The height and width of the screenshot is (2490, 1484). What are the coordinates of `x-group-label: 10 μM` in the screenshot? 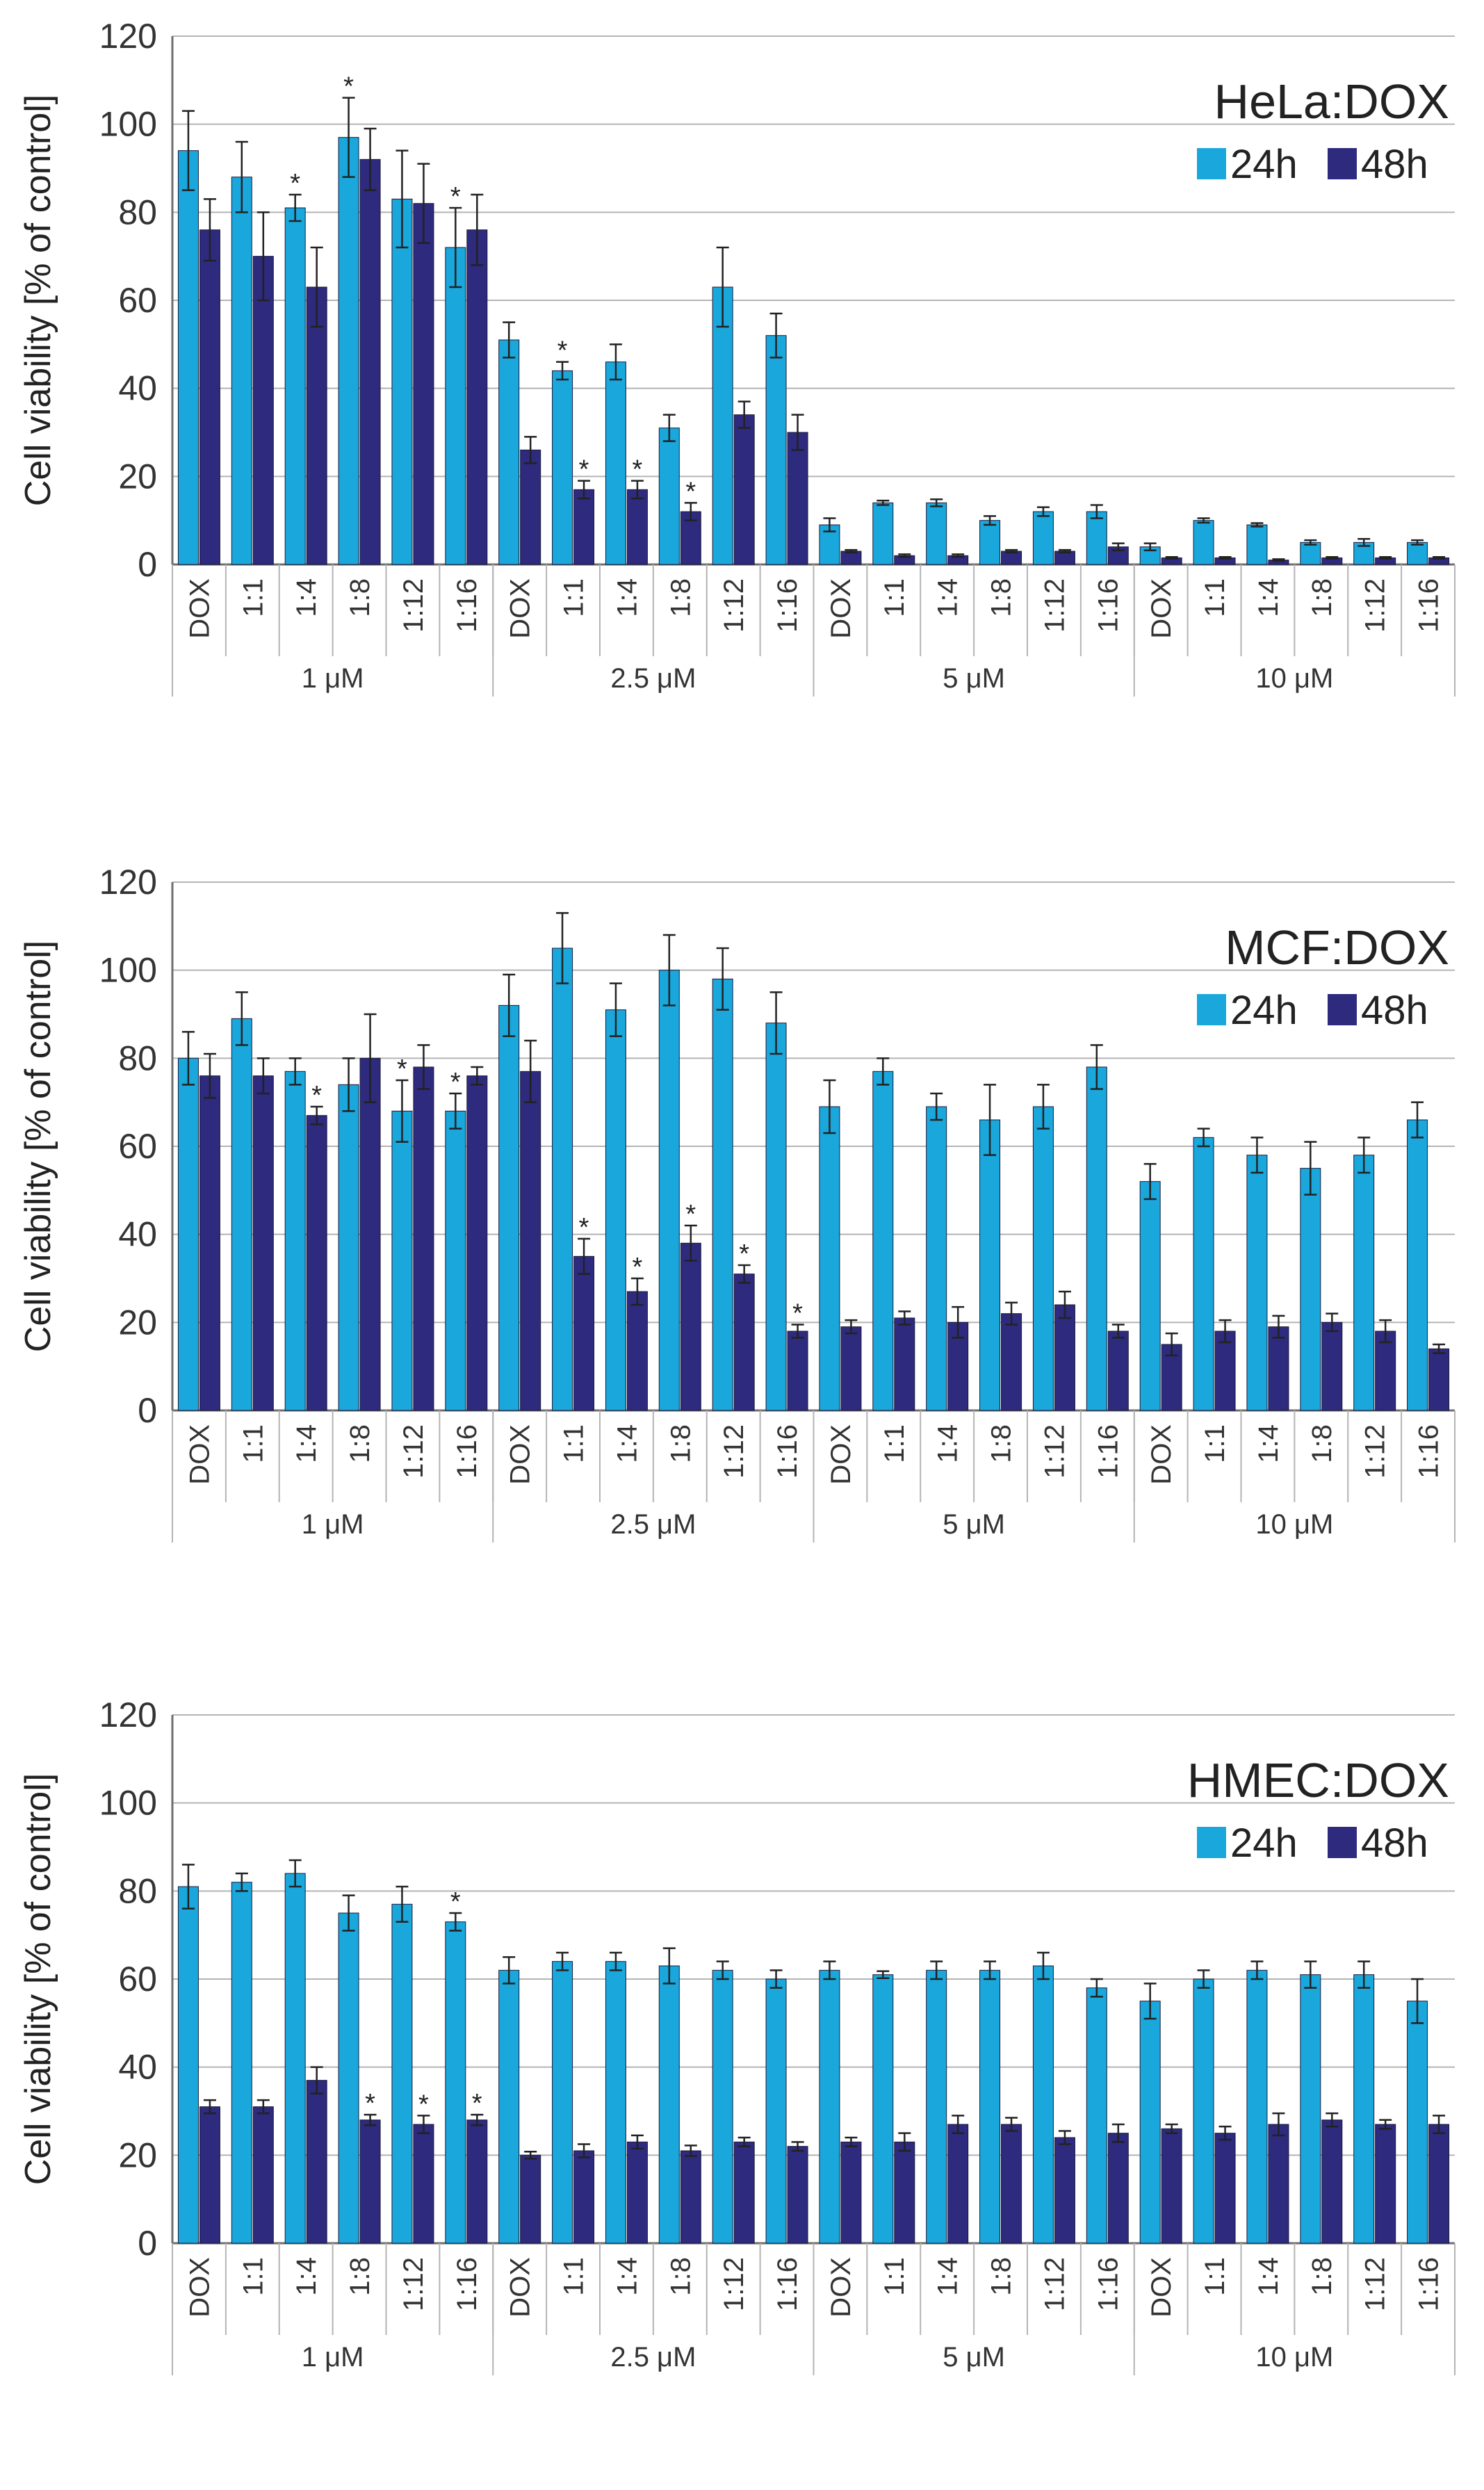 It's located at (1294, 678).